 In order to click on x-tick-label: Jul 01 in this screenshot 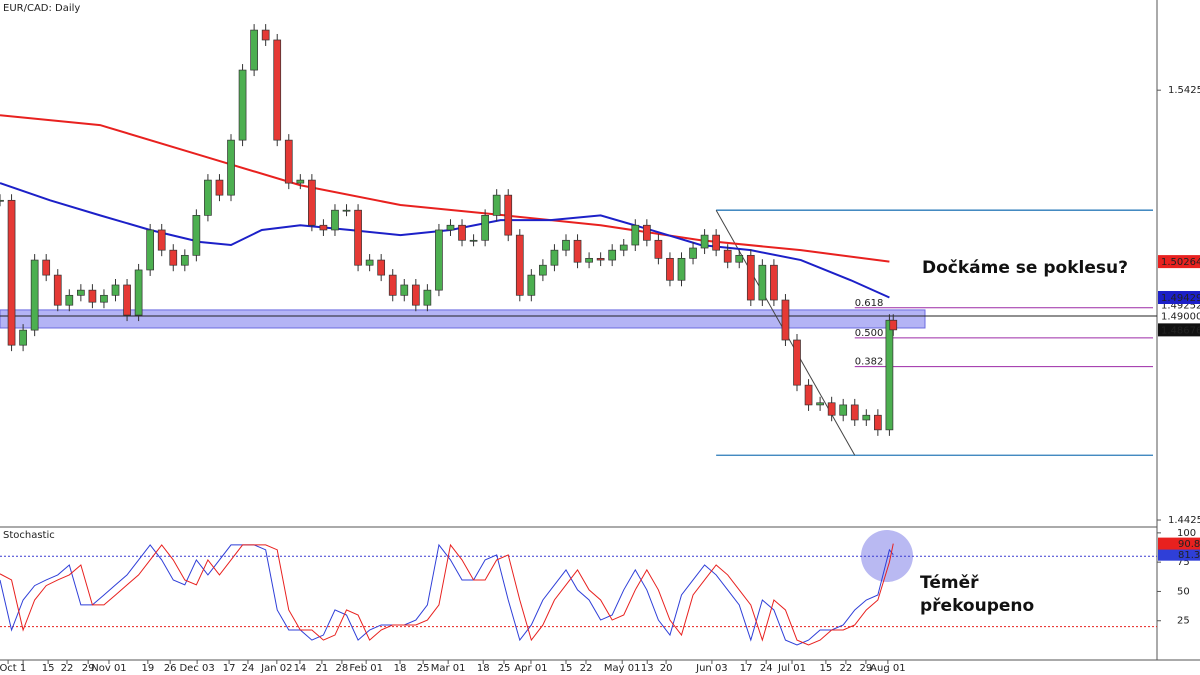, I will do `click(791, 668)`.